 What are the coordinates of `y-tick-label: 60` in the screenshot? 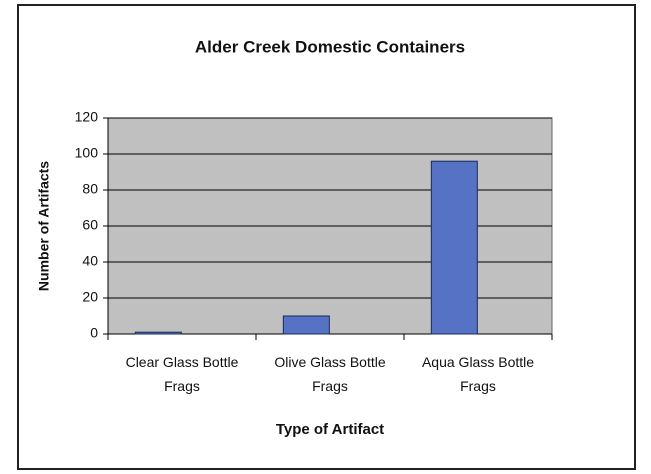 It's located at (90, 225).